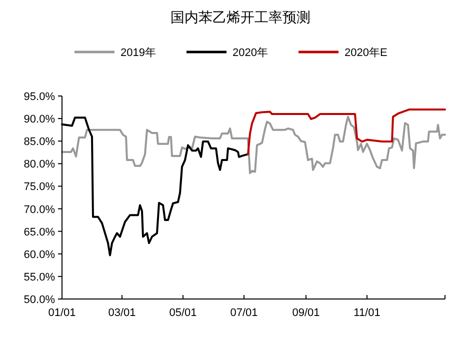 The image size is (465, 337). What do you see at coordinates (40, 254) in the screenshot?
I see `y-tick-label: 60.0%` at bounding box center [40, 254].